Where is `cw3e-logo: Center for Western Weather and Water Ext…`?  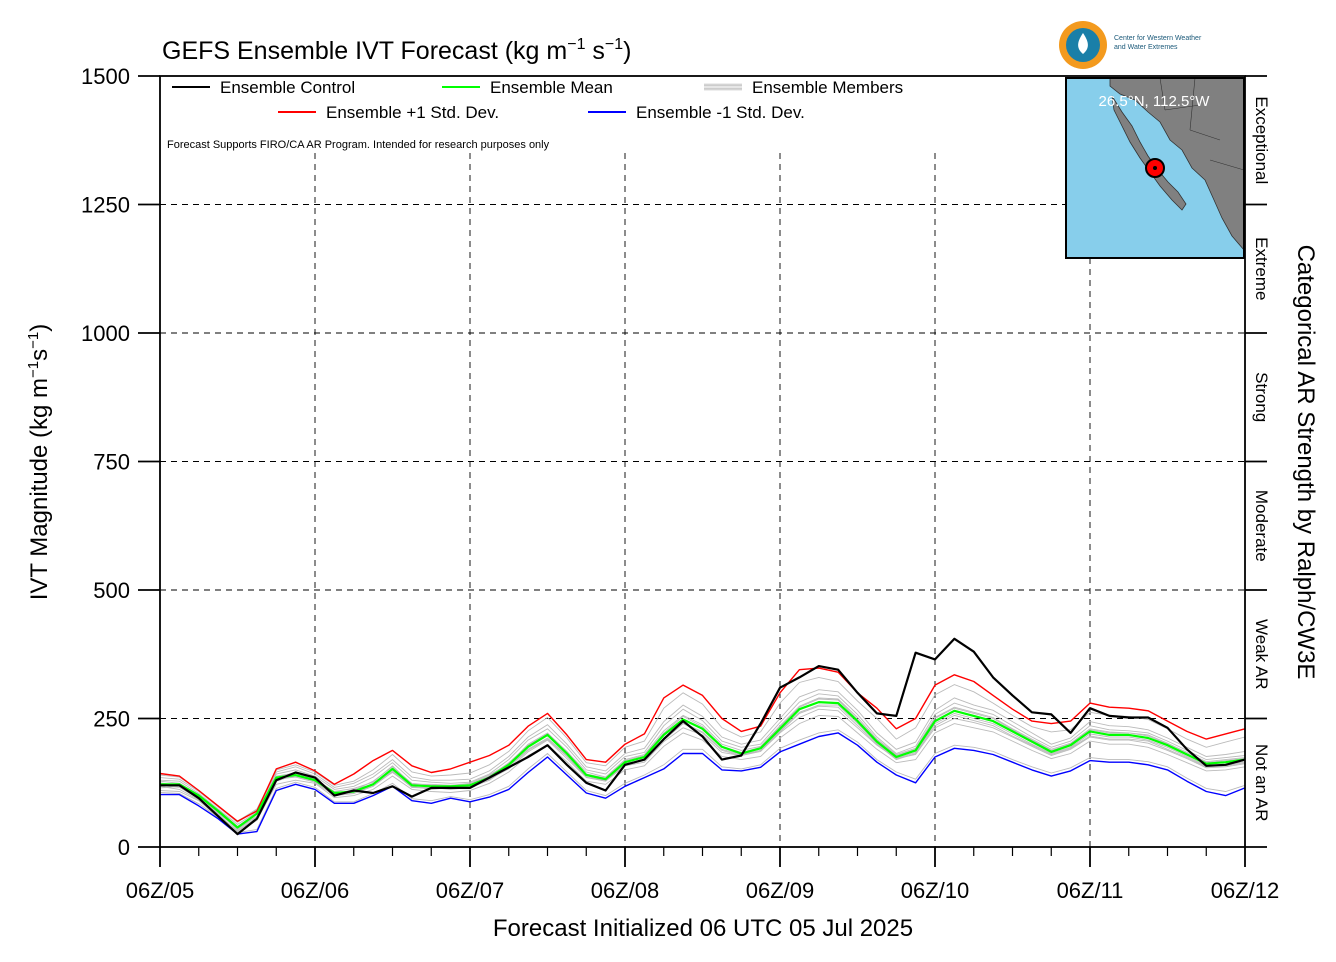
cw3e-logo: Center for Western Weather and Water Ext… is located at coordinates (1130, 45).